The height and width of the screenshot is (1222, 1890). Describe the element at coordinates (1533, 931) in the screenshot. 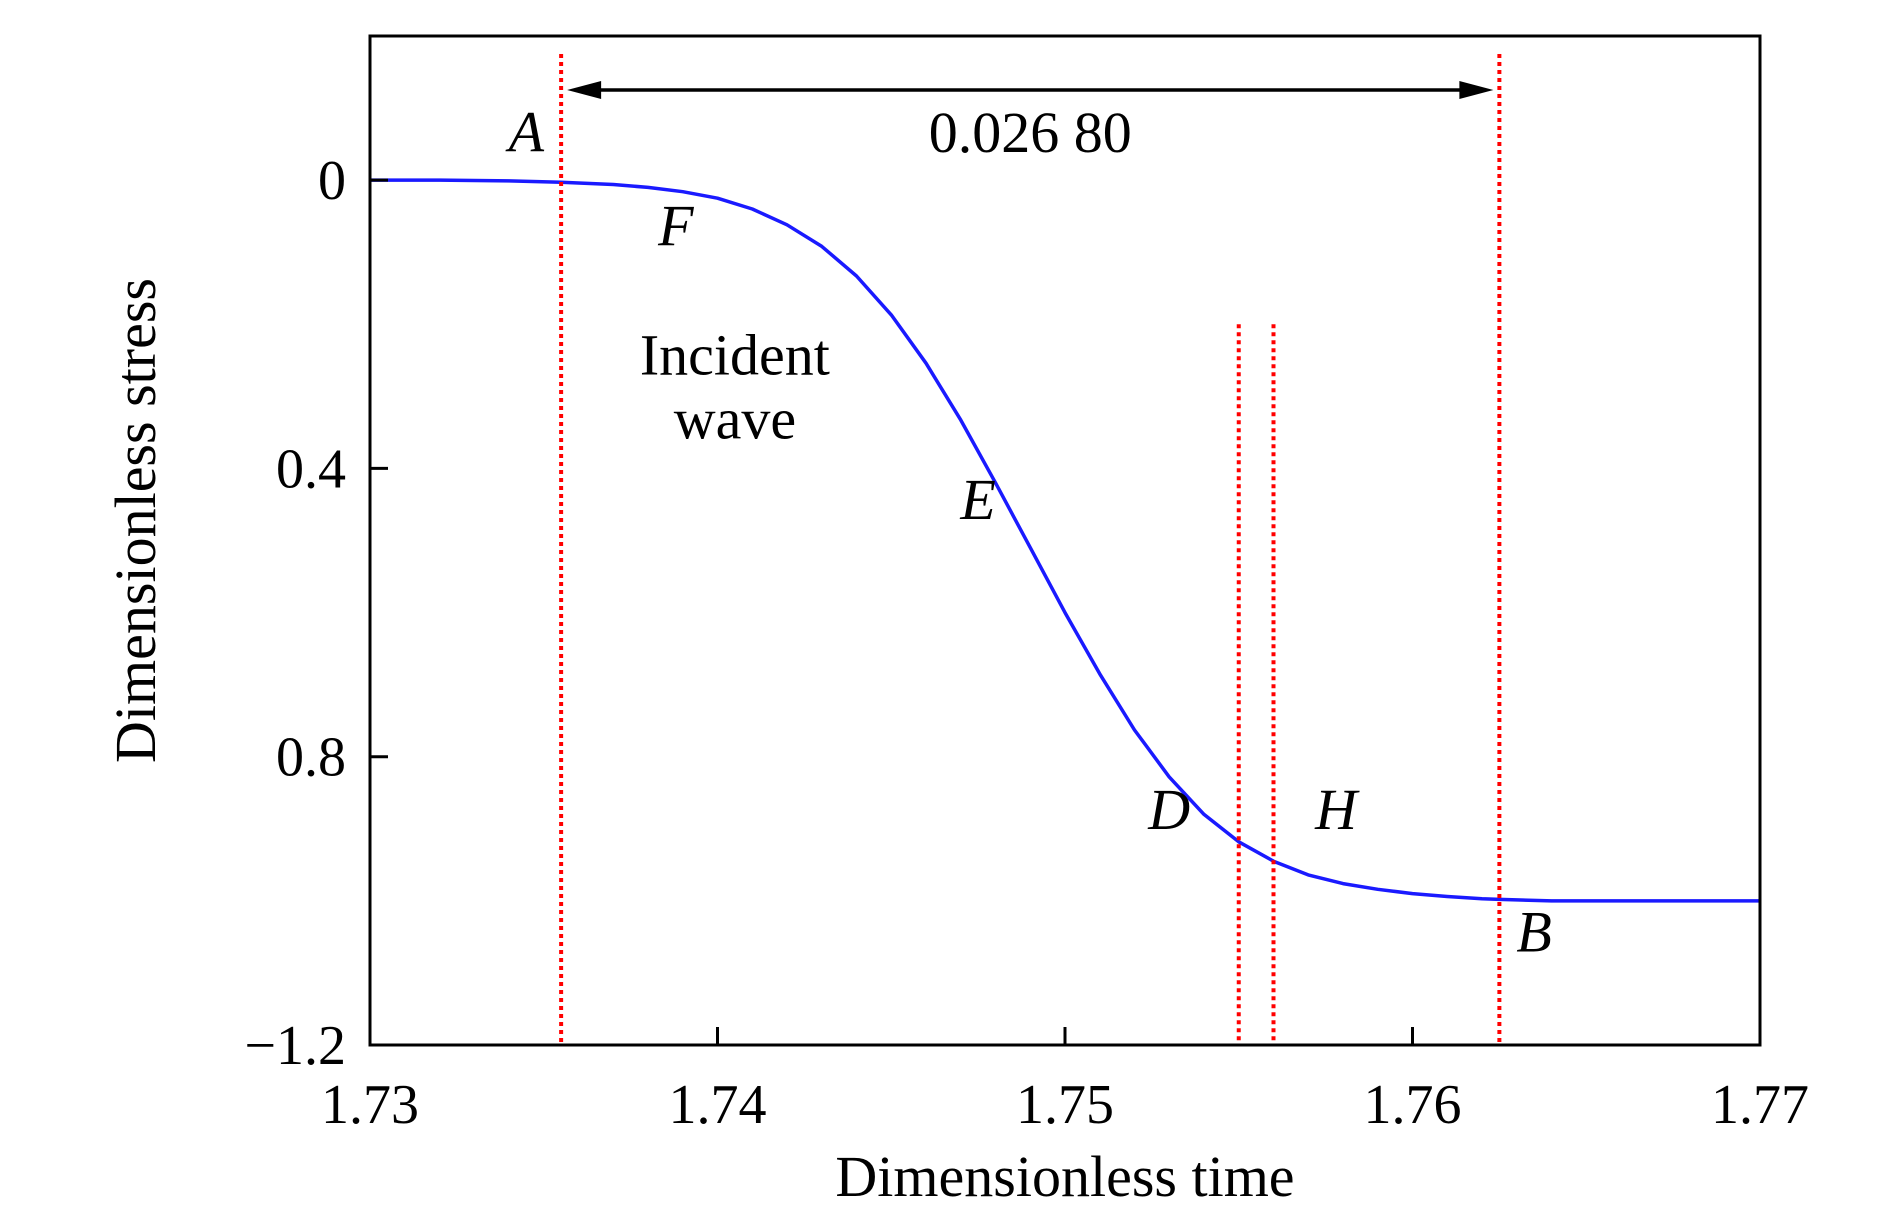

I see `point-label-b: B` at that location.